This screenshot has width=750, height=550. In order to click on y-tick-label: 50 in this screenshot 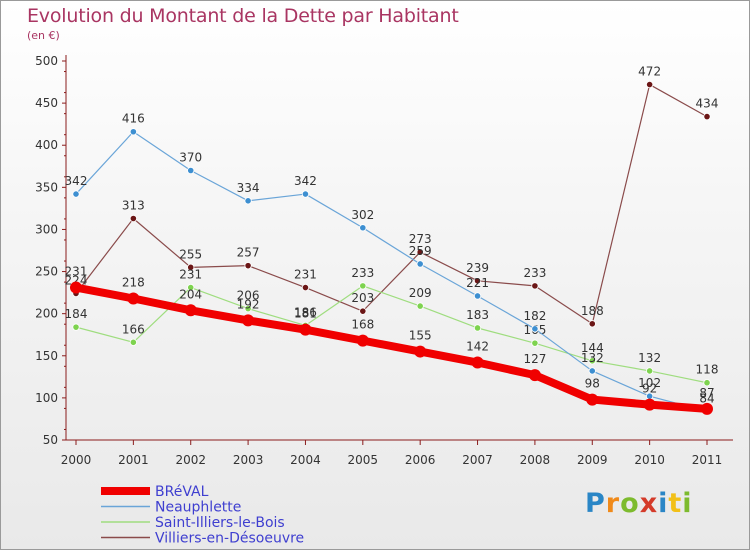, I will do `click(50, 440)`.